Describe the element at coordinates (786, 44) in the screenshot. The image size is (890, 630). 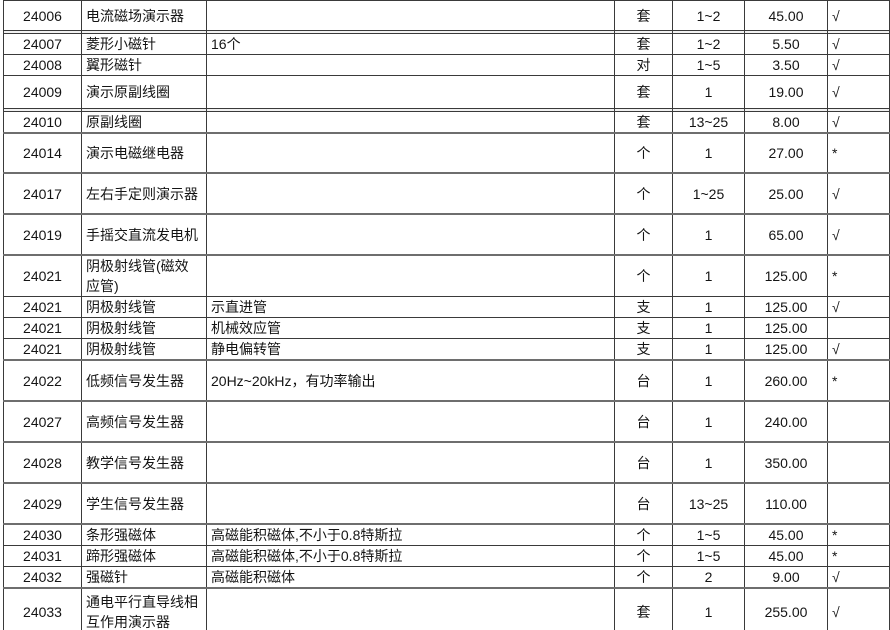
I see `cell-price: 5.50` at that location.